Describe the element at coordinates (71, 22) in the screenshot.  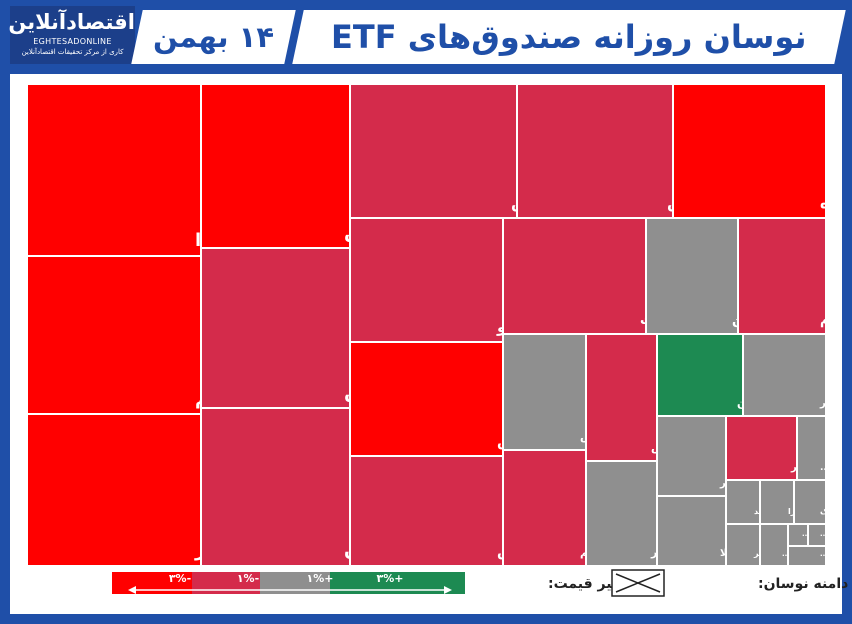
I see `logo-main-text: اقتصادآنلاین` at that location.